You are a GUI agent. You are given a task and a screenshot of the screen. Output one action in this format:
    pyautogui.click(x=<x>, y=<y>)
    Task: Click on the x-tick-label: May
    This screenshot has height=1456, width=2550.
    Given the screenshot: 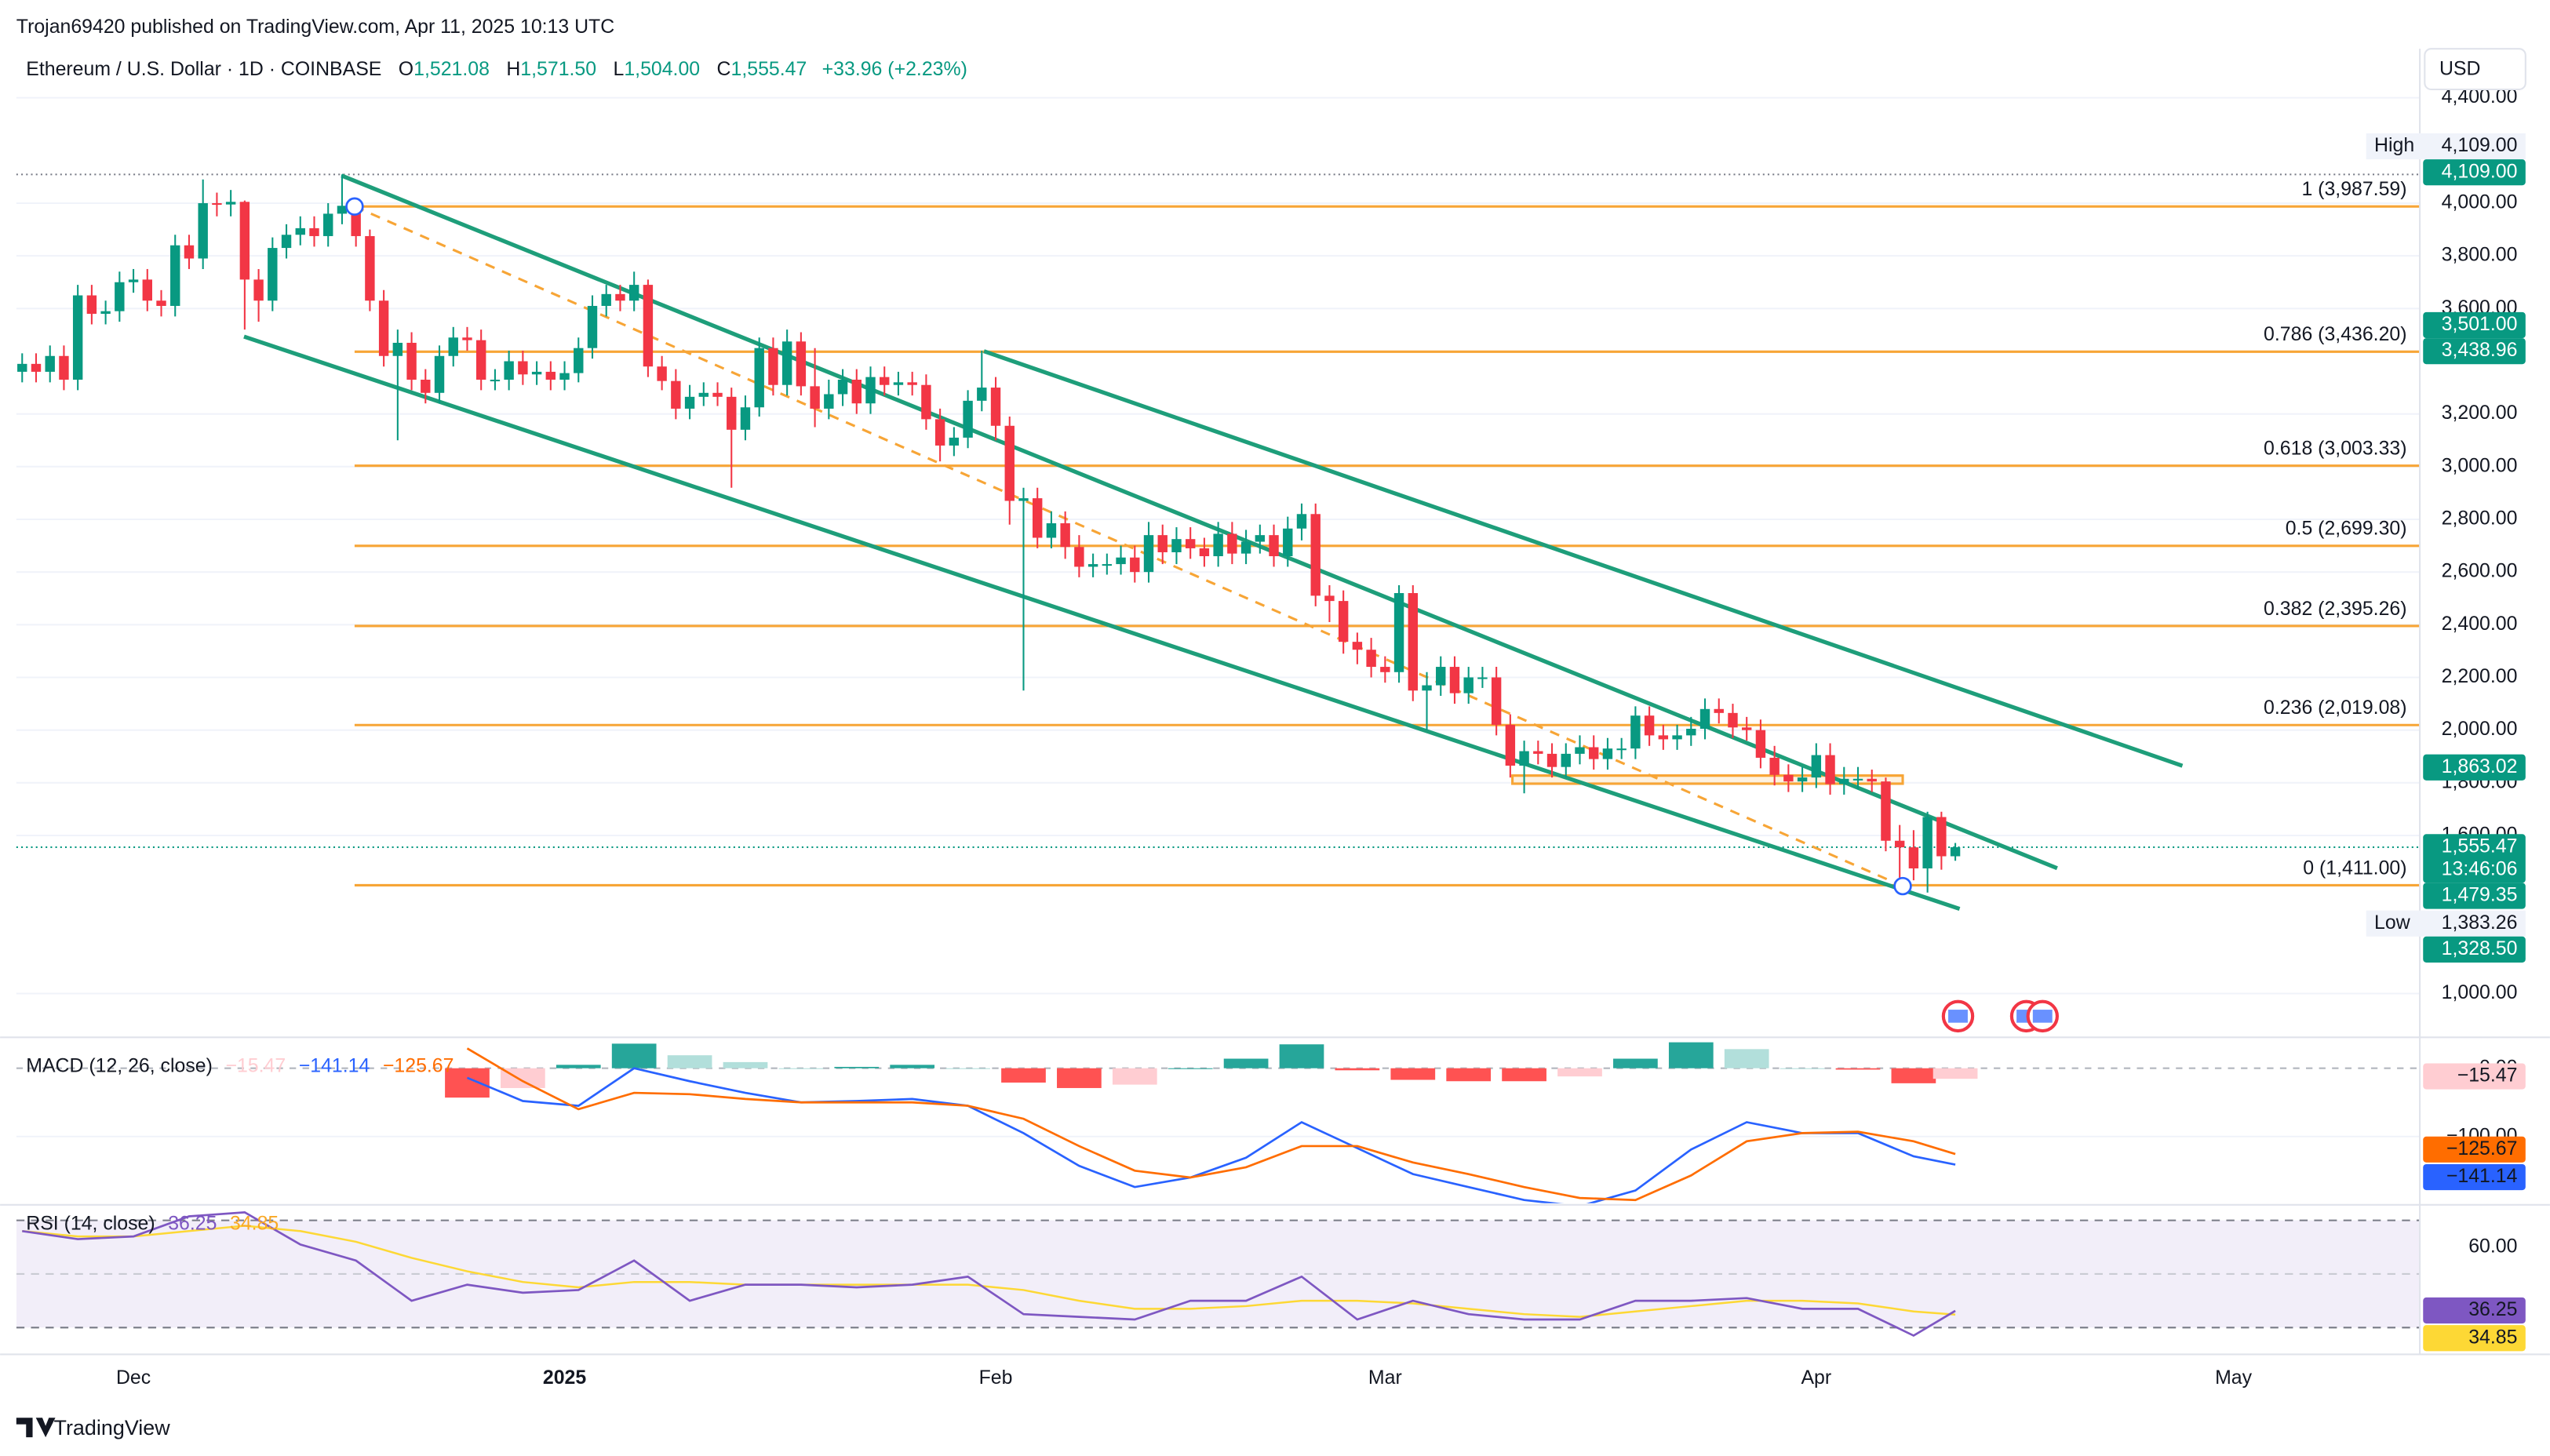 What is the action you would take?
    pyautogui.click(x=2234, y=1378)
    